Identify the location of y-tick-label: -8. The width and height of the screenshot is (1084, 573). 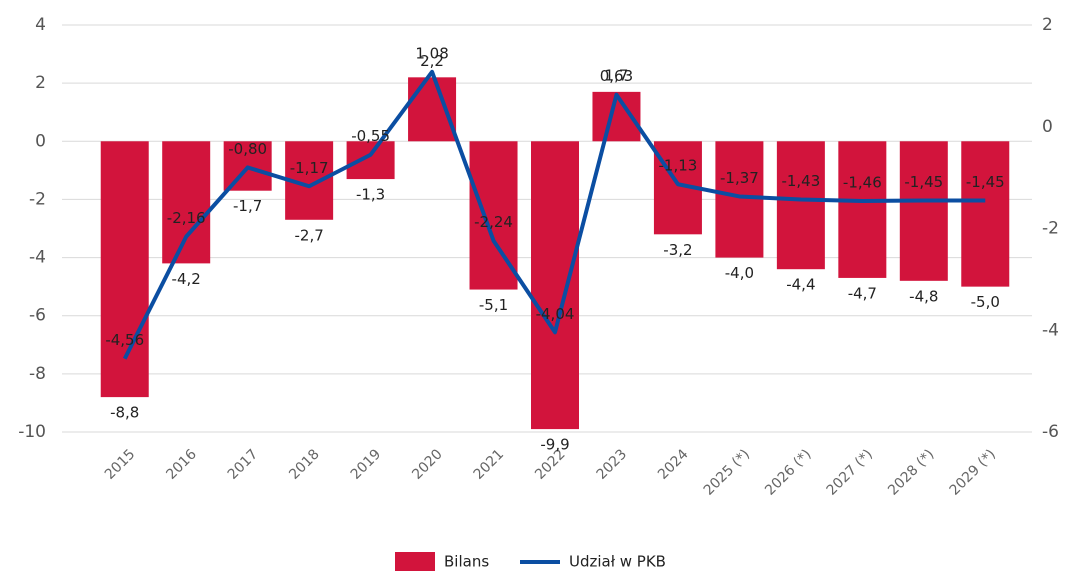
(37, 374).